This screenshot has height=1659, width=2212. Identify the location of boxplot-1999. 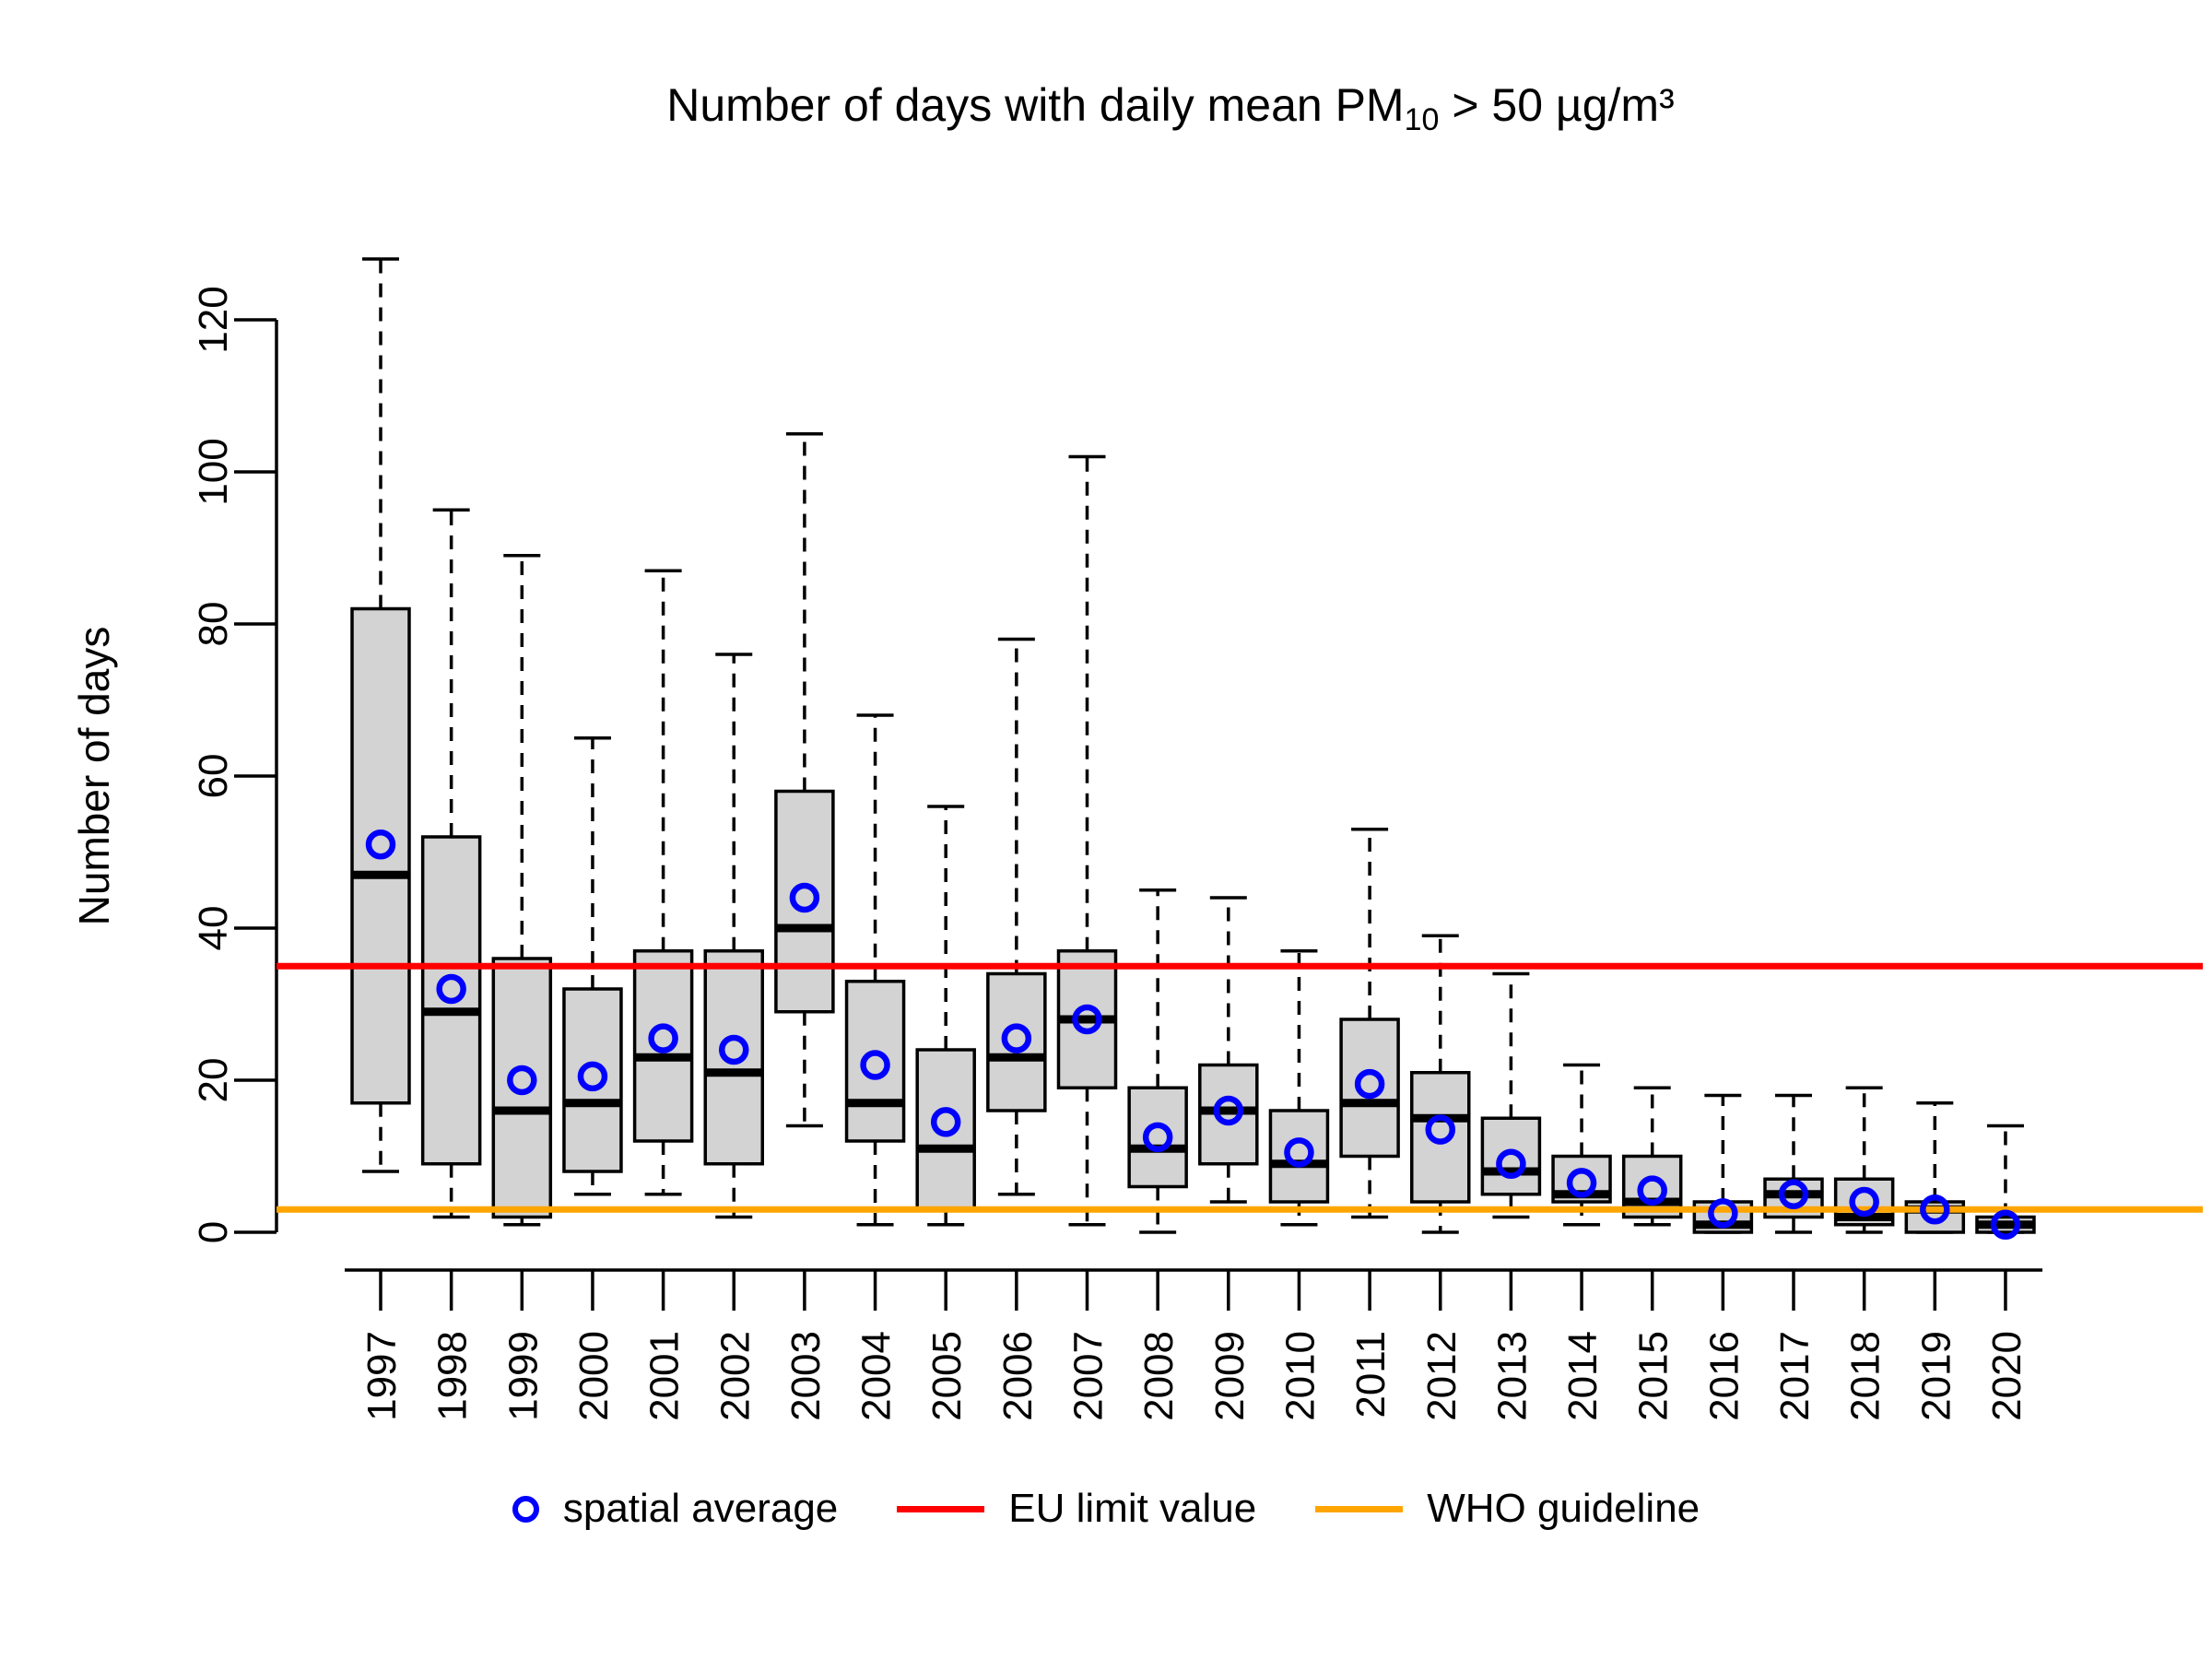
(522, 890).